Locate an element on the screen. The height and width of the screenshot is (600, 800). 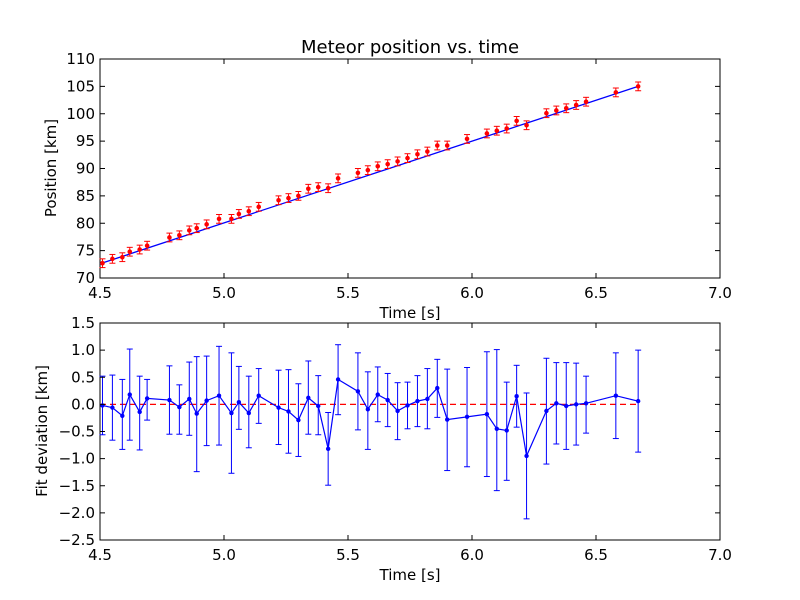
y-tick-label: −1.0 is located at coordinates (77, 459).